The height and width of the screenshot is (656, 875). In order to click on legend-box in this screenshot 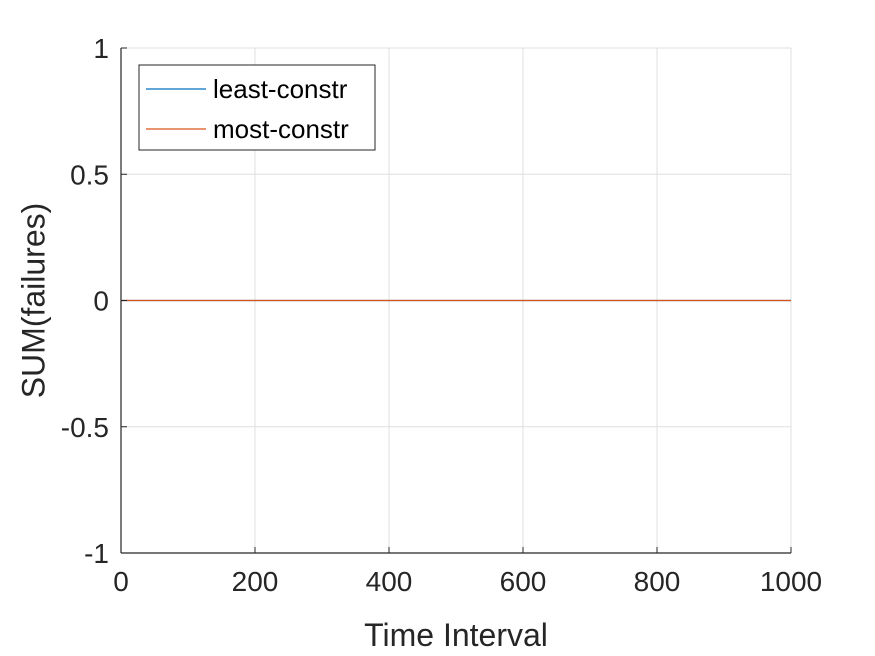, I will do `click(257, 107)`.